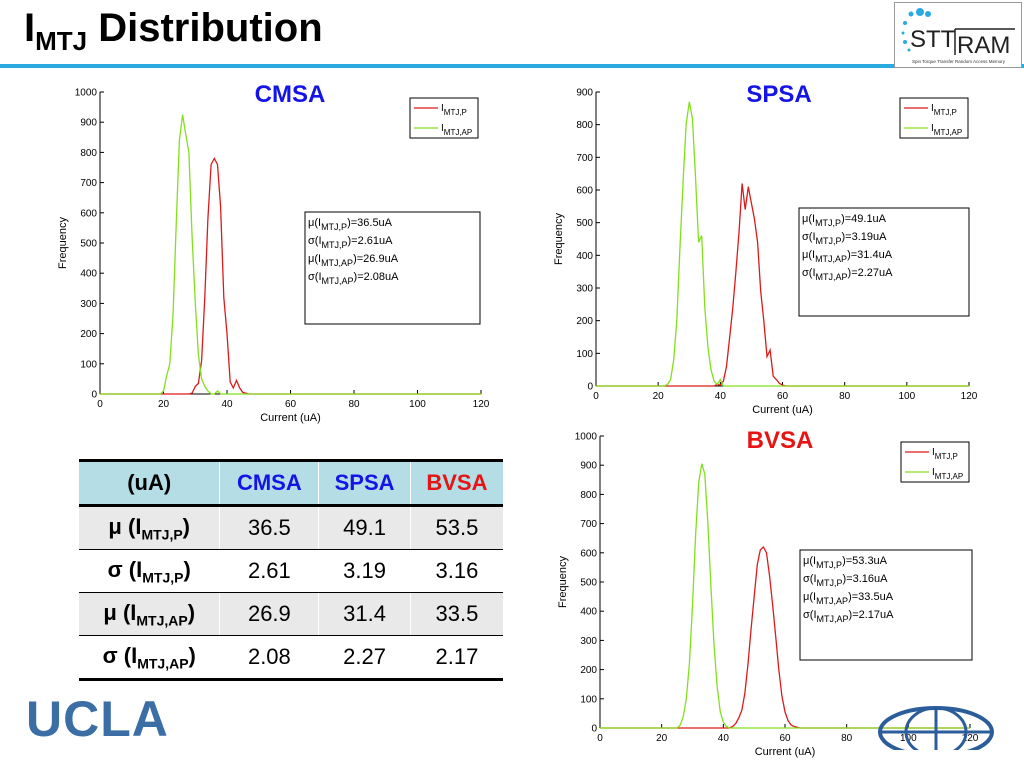 The height and width of the screenshot is (768, 1024). Describe the element at coordinates (456, 483) in the screenshot. I see `table-header-bvsa: BVSA` at that location.